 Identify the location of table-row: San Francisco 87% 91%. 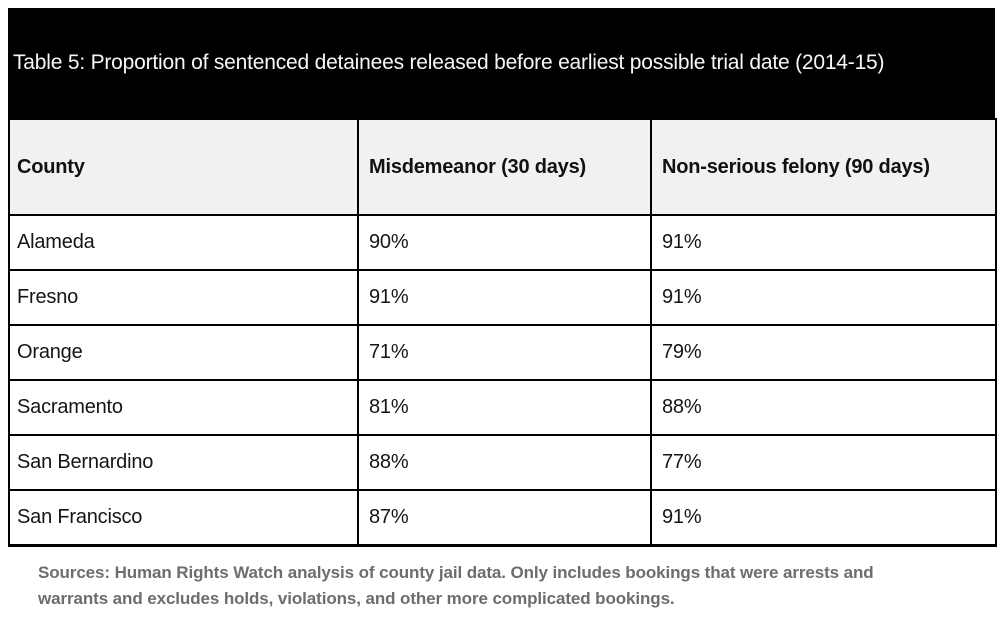
(502, 518).